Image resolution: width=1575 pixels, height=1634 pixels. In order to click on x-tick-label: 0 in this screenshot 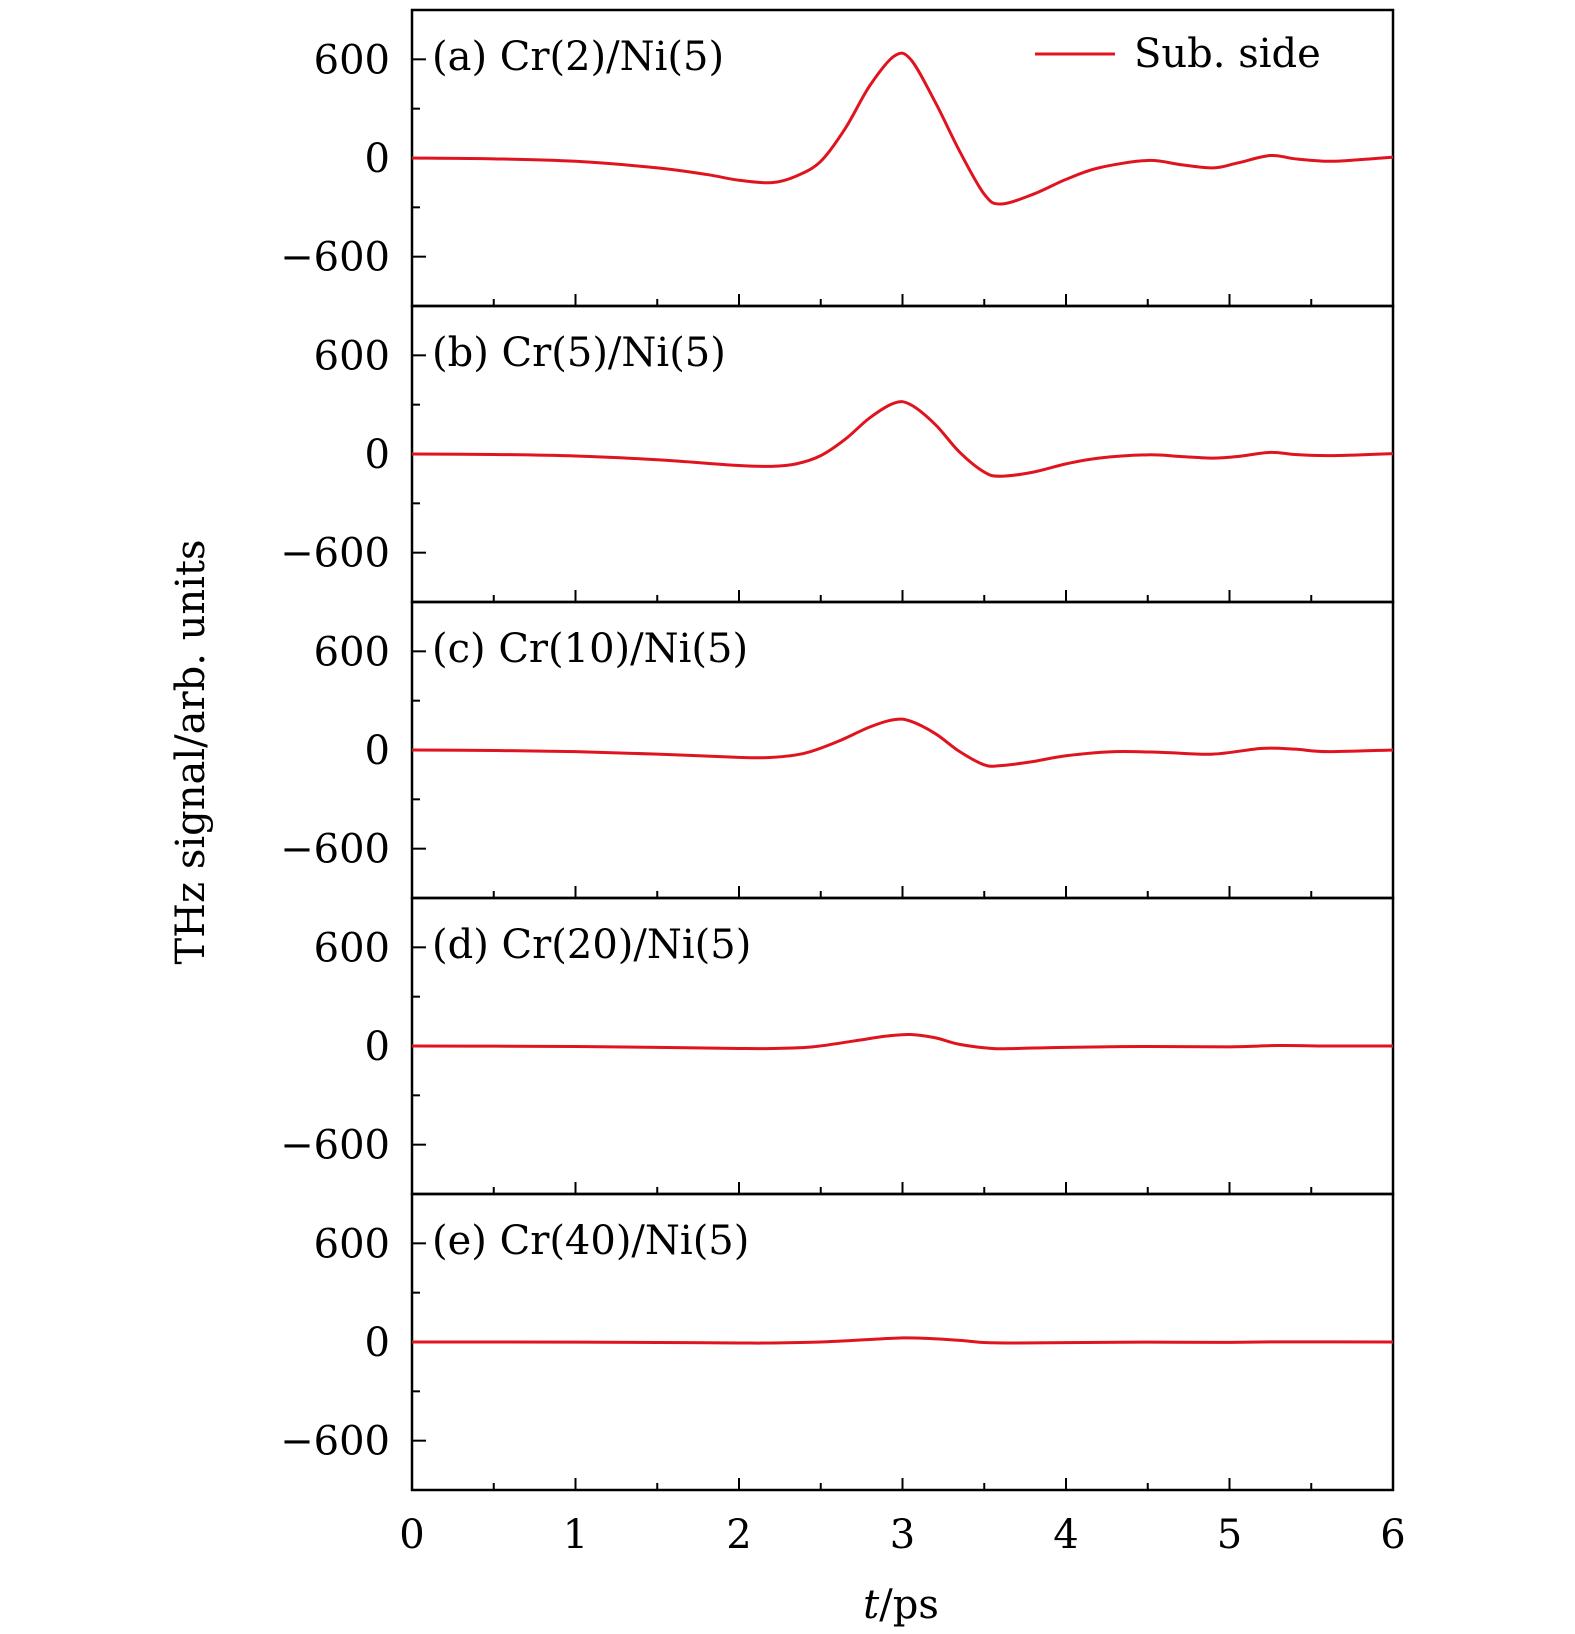, I will do `click(411, 1535)`.